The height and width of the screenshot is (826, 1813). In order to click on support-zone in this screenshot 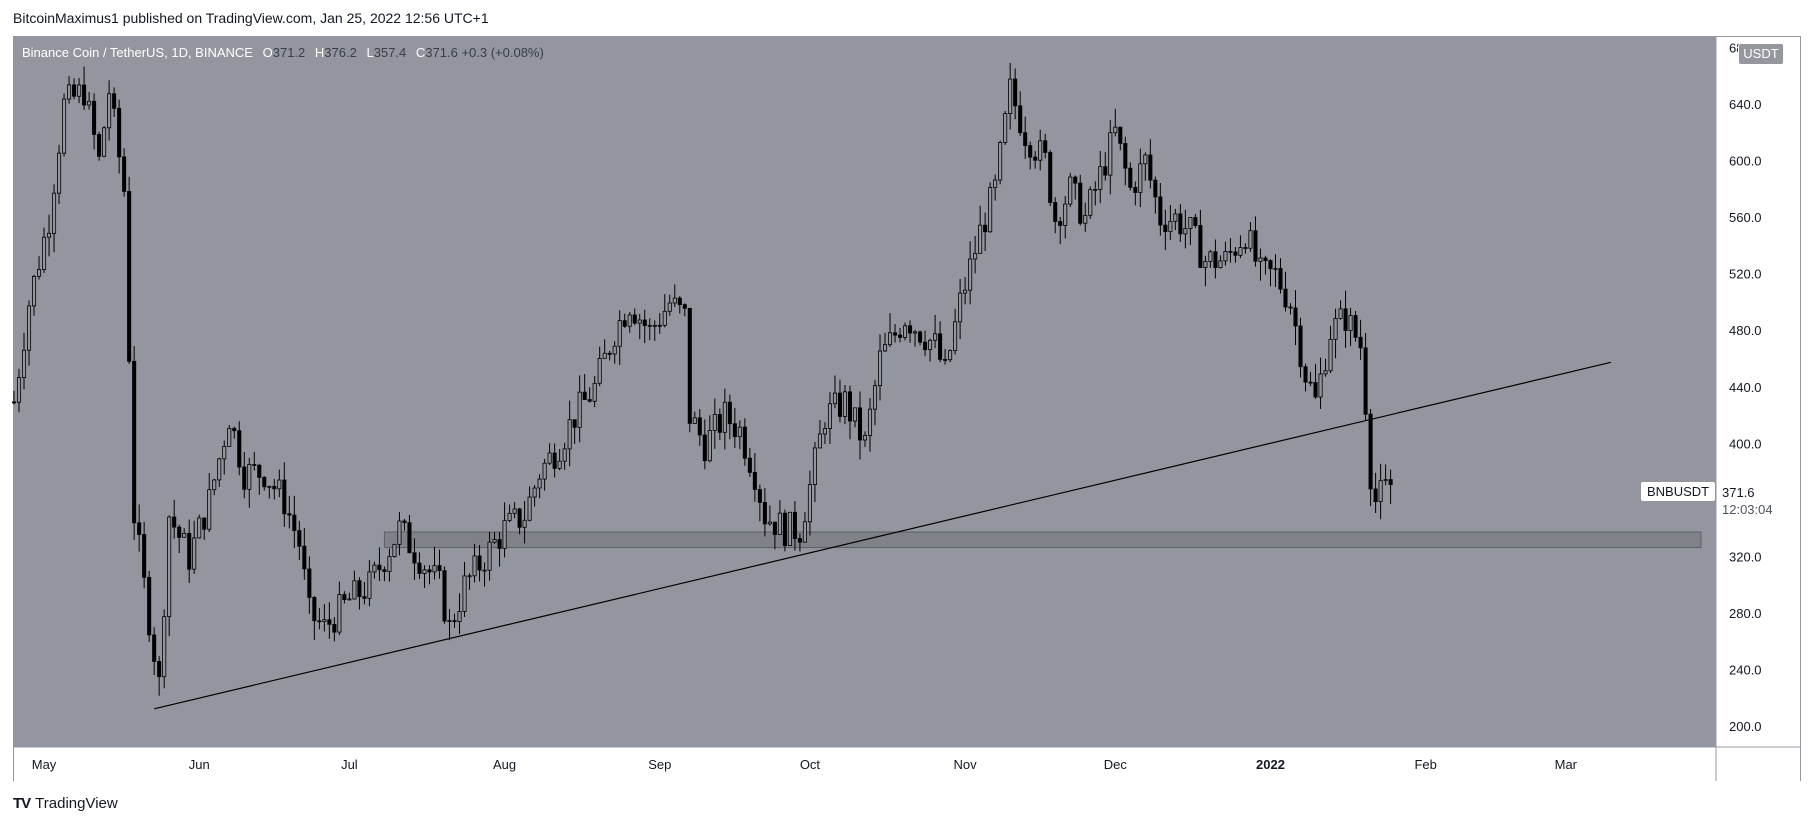, I will do `click(1042, 540)`.